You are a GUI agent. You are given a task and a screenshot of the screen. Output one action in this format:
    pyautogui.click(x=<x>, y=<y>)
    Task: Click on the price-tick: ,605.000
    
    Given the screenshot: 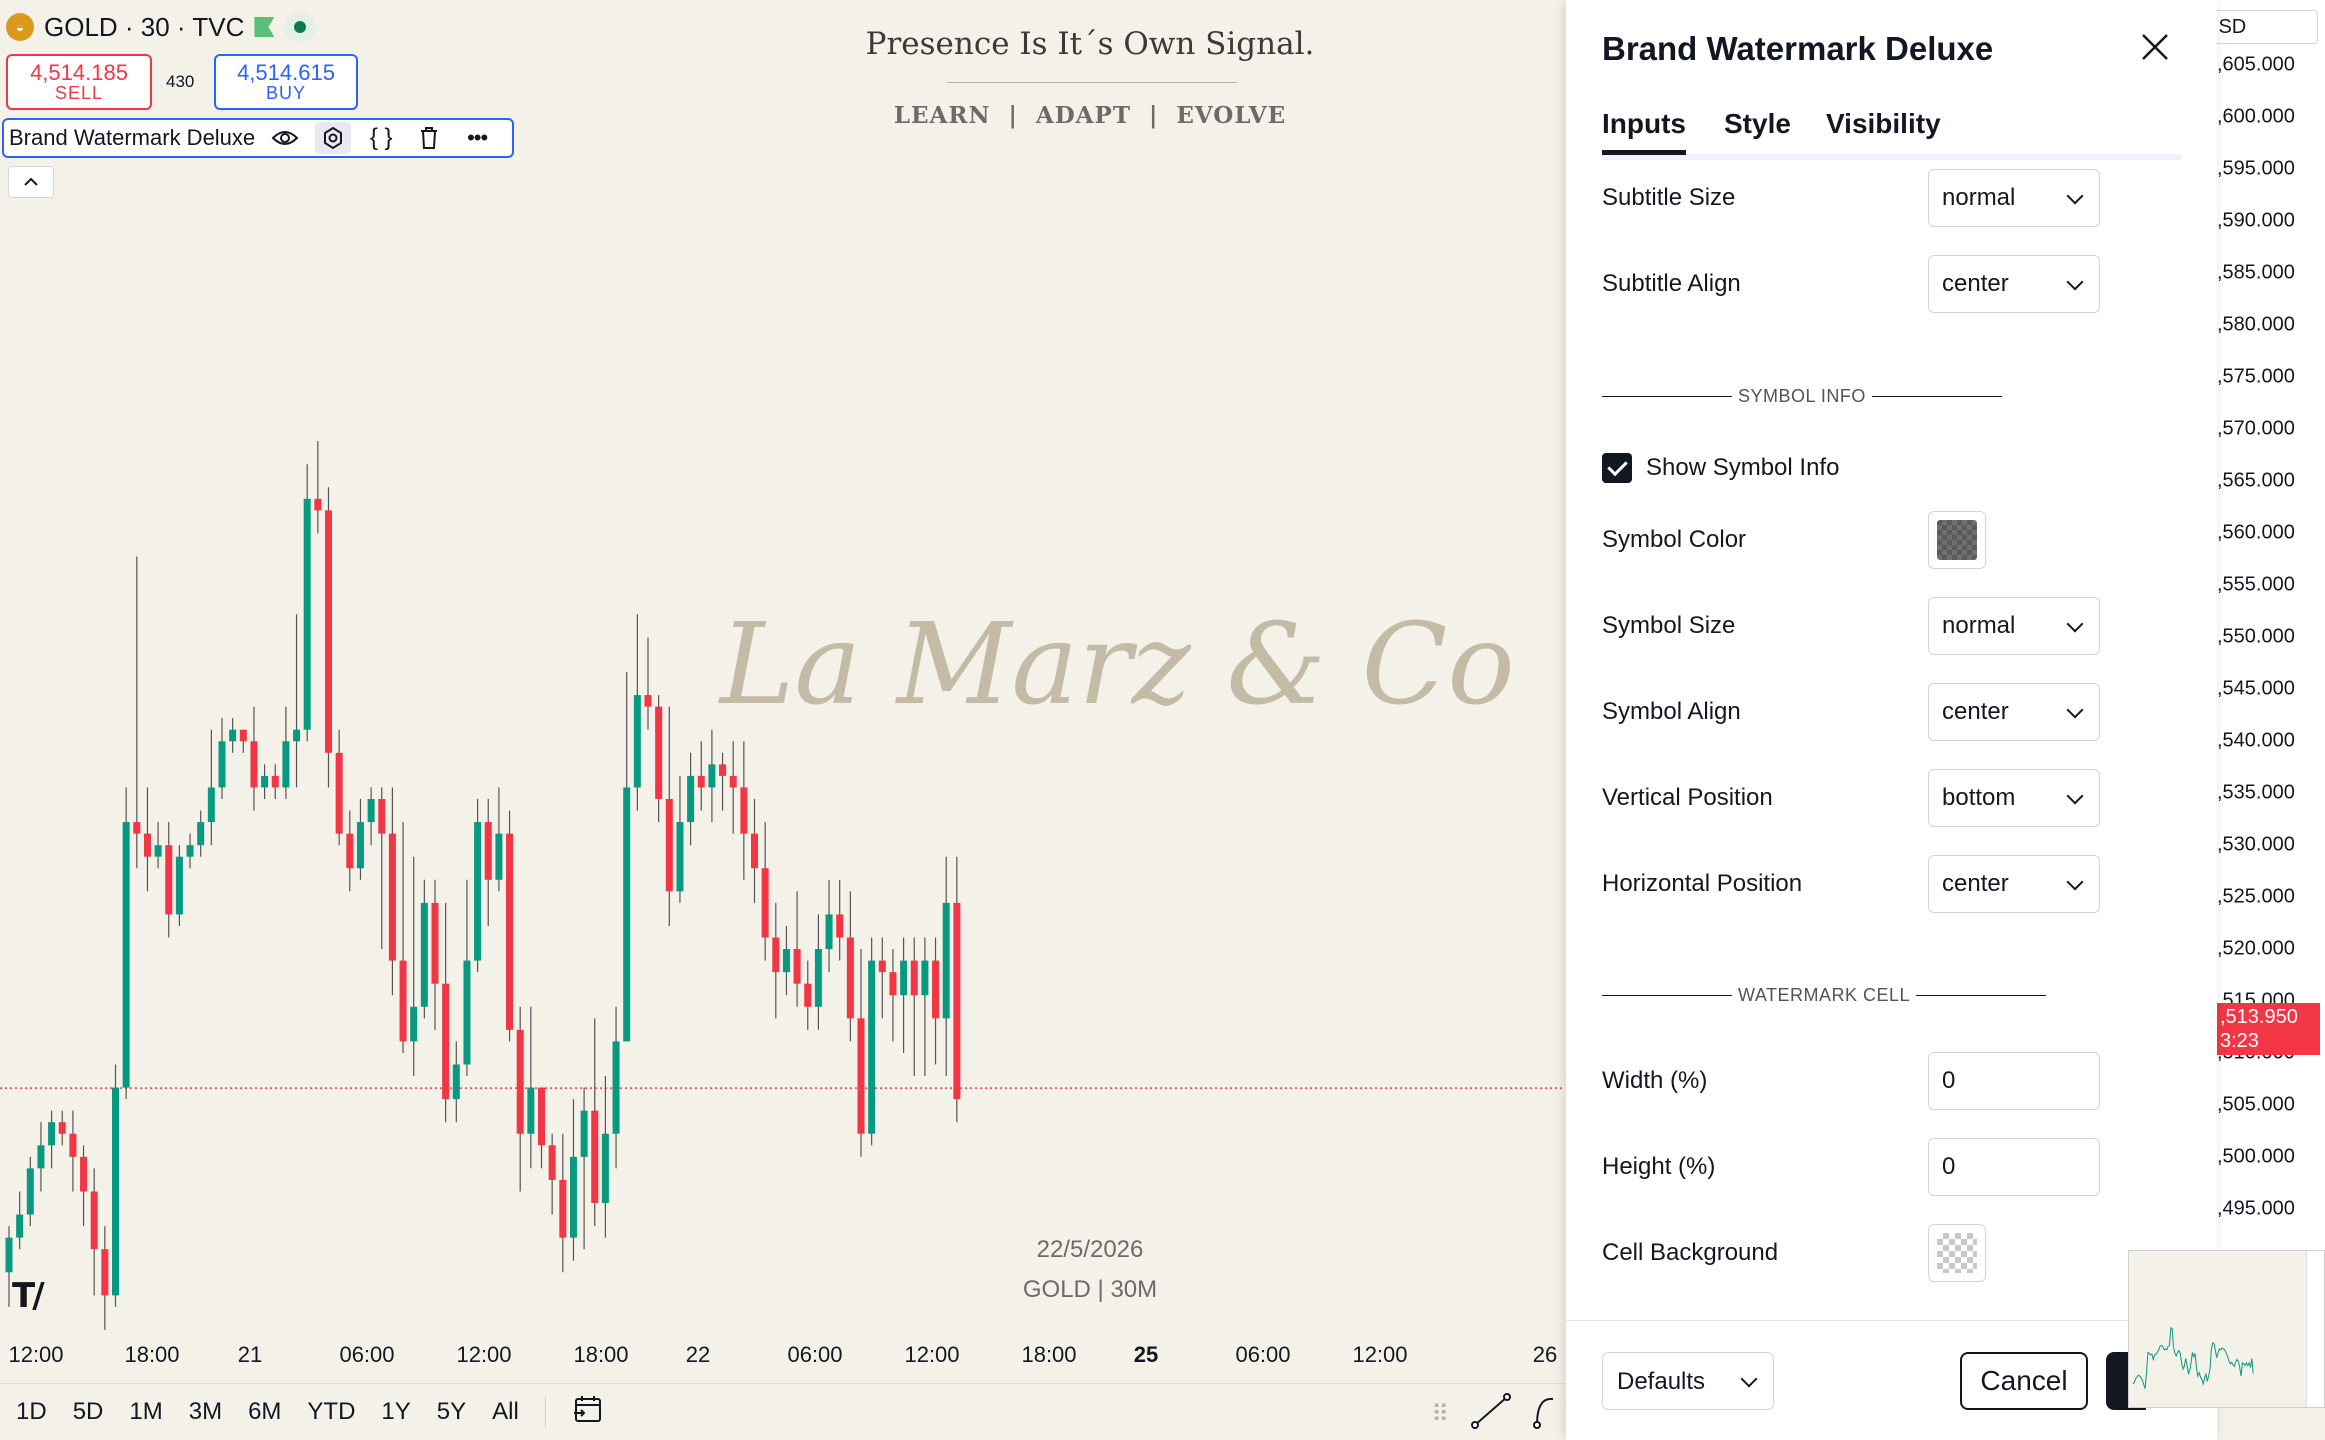 What is the action you would take?
    pyautogui.click(x=2256, y=64)
    